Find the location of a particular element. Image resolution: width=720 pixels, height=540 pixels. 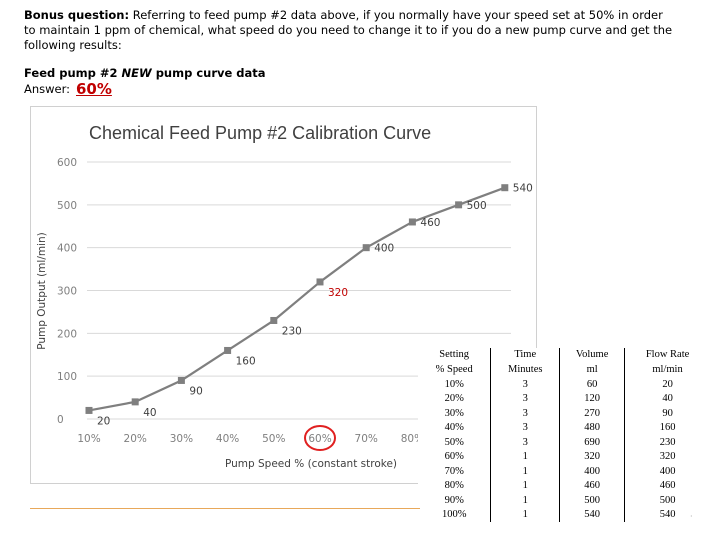

data-label: 90 is located at coordinates (195, 391).